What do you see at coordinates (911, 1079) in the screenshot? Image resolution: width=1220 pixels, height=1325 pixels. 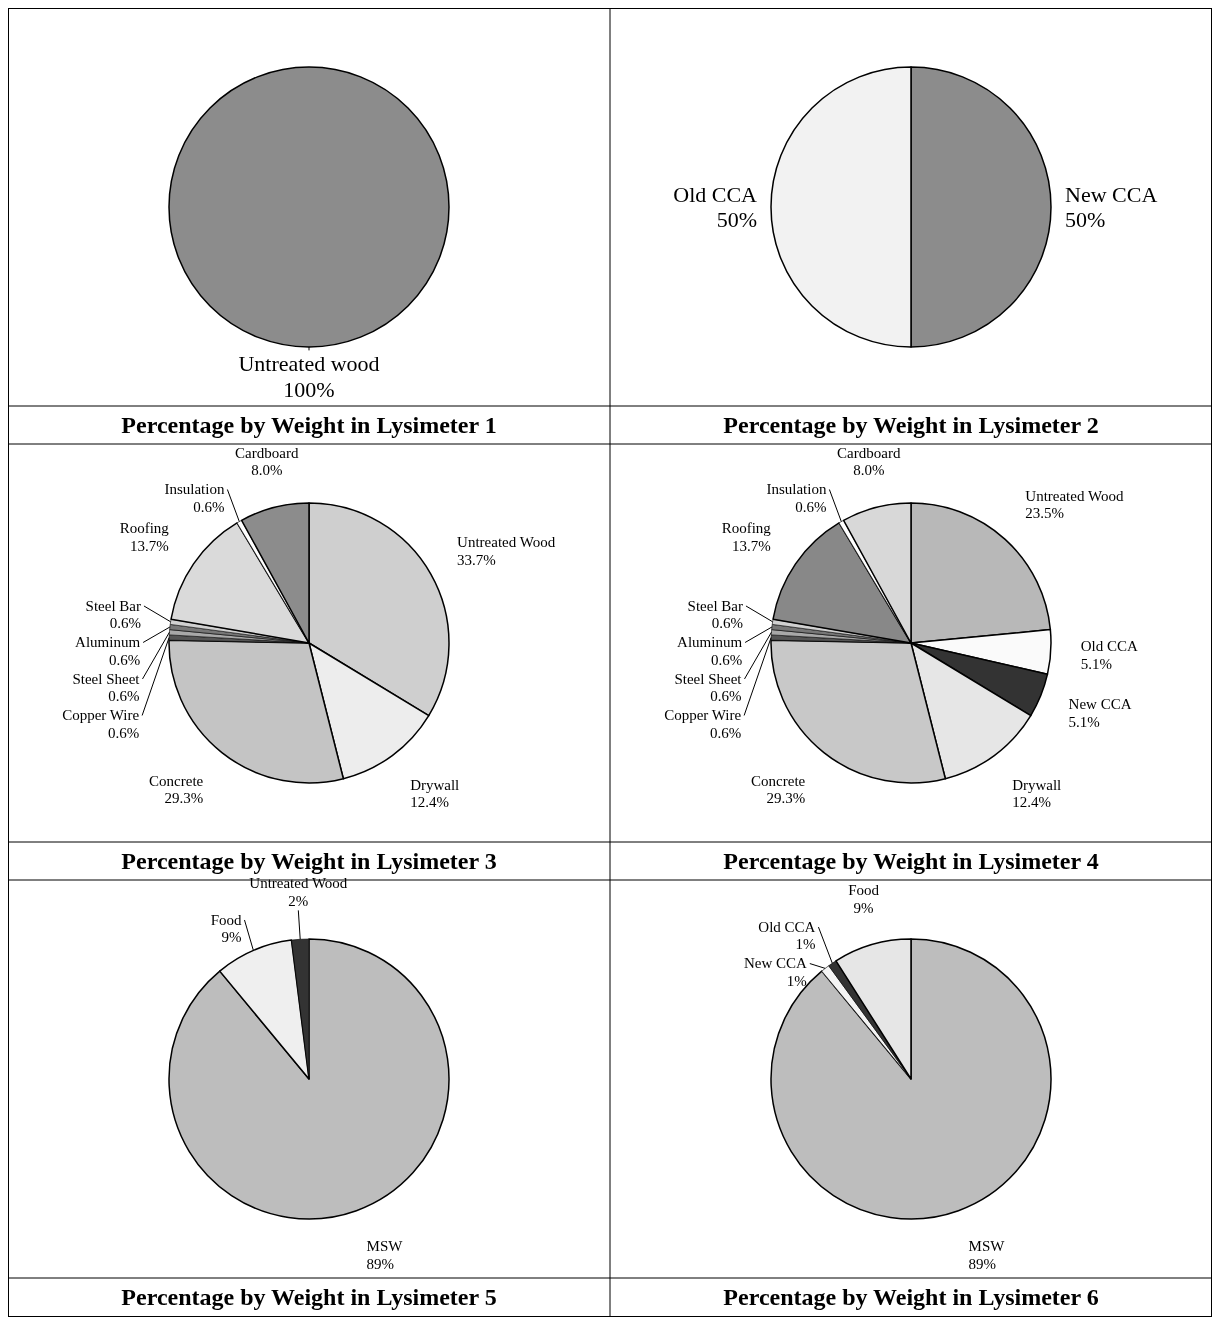 I see `pie-slice` at bounding box center [911, 1079].